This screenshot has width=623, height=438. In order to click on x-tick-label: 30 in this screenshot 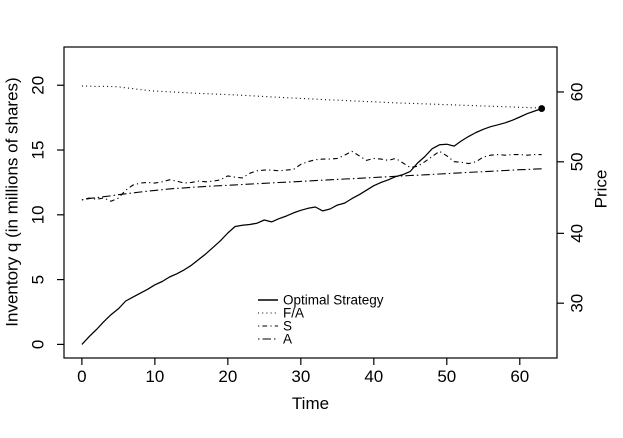, I will do `click(300, 376)`.